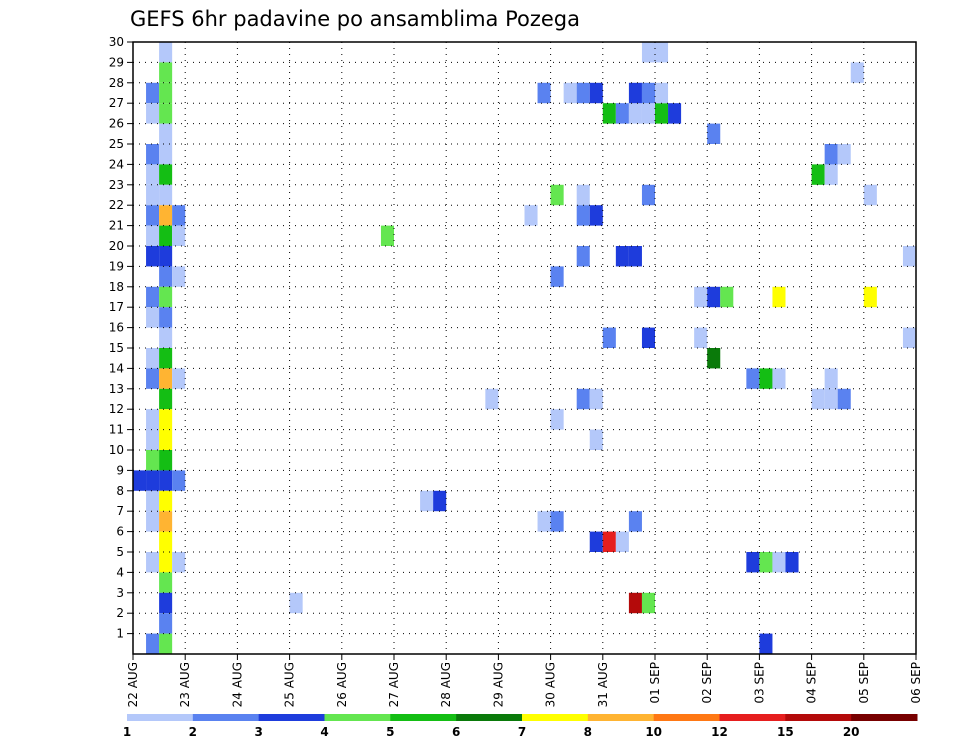 The image size is (960, 742). Describe the element at coordinates (116, 287) in the screenshot. I see `y-tick-label: 18` at that location.